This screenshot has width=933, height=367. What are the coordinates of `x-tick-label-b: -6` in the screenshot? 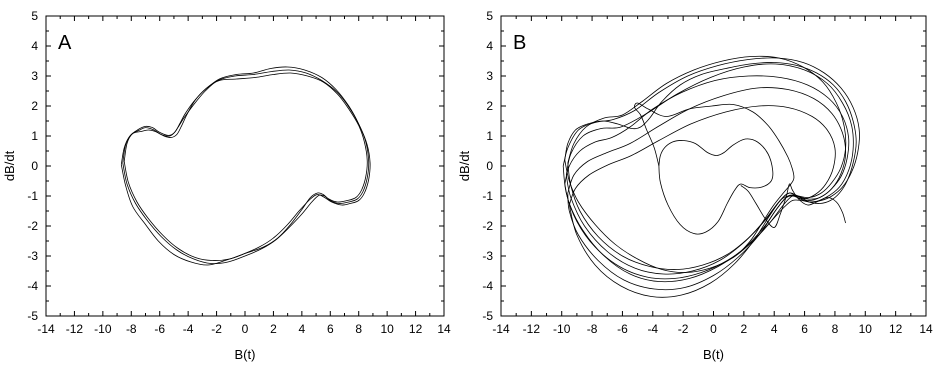 It's located at (622, 329).